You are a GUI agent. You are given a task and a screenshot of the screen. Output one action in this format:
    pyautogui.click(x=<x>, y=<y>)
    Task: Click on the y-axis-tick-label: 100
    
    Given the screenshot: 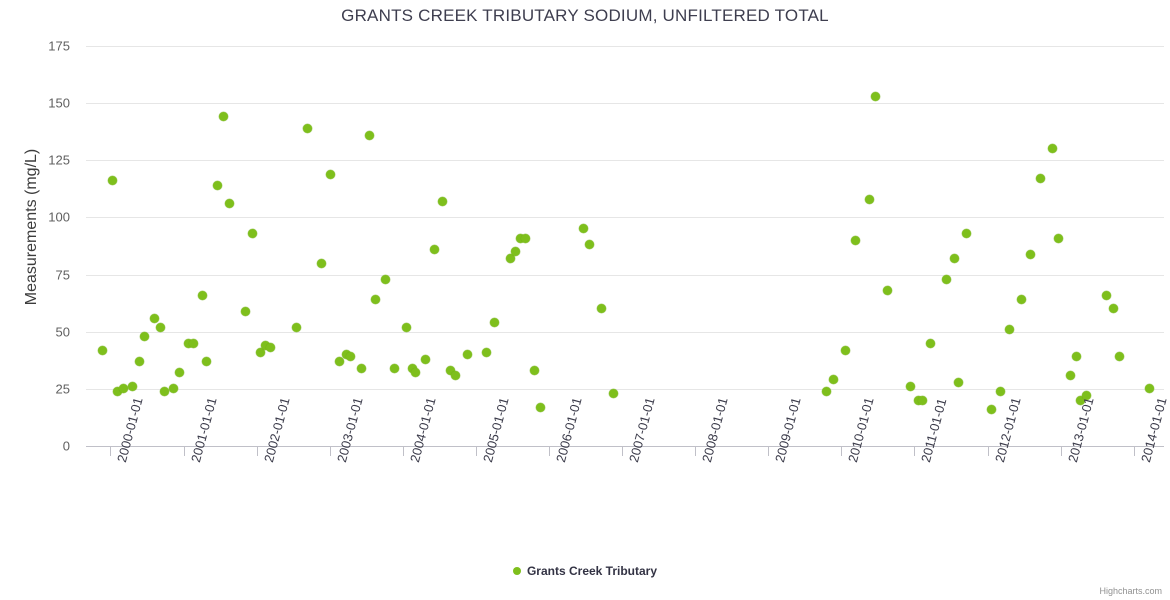 What is the action you would take?
    pyautogui.click(x=59, y=217)
    